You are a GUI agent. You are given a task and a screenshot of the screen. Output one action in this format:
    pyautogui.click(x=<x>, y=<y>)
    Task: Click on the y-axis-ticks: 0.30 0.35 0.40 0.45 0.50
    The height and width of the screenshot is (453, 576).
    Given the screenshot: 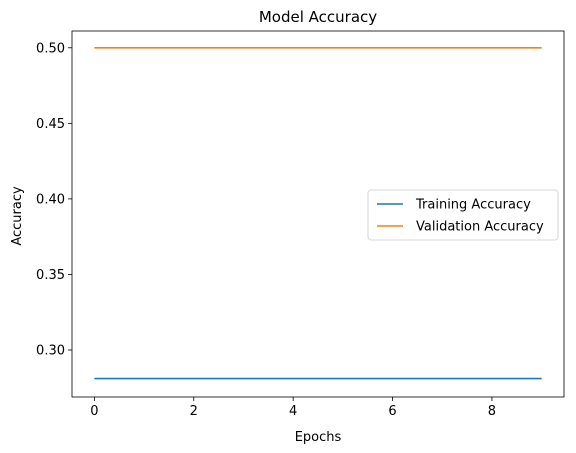 What is the action you would take?
    pyautogui.click(x=54, y=200)
    